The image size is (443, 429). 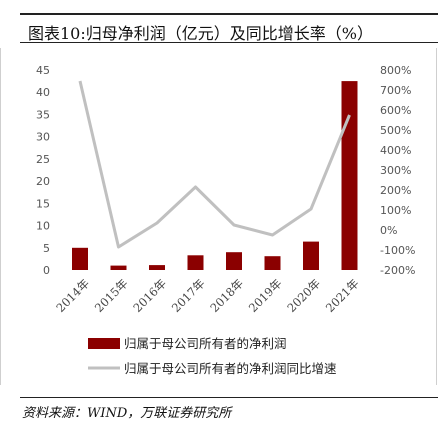 I want to click on chart-title: 图表10:归母净利润（亿元）及同比增长率（%）, so click(x=200, y=33).